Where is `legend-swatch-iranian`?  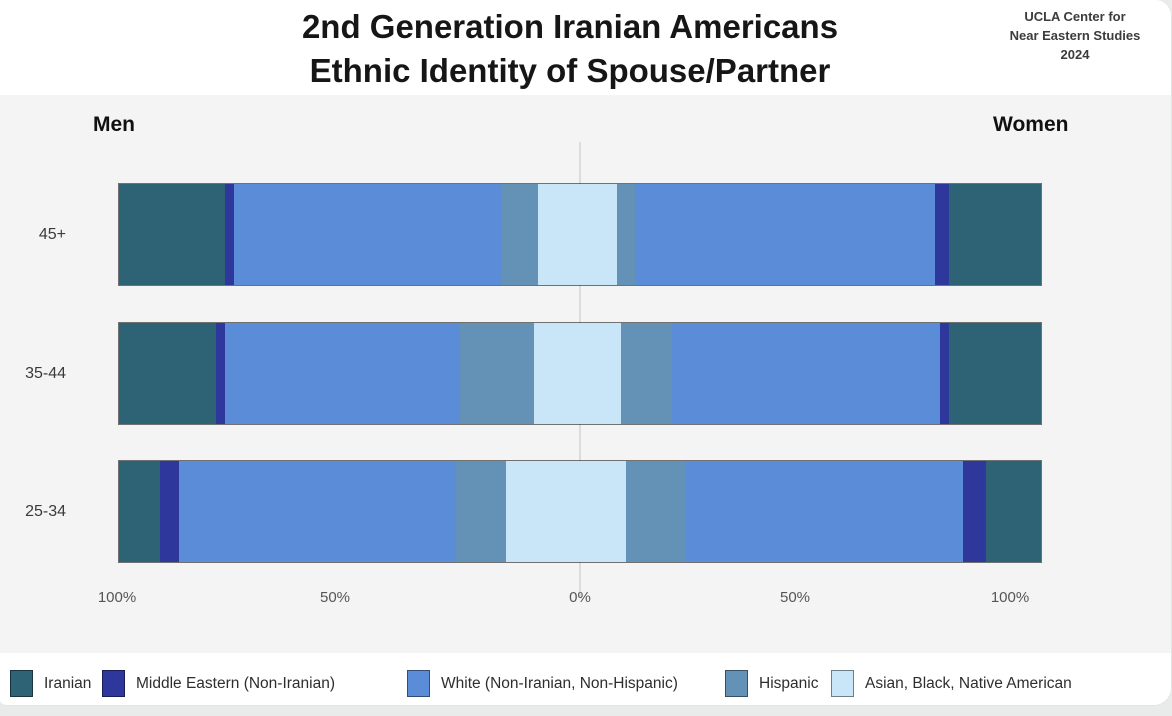 legend-swatch-iranian is located at coordinates (21, 683).